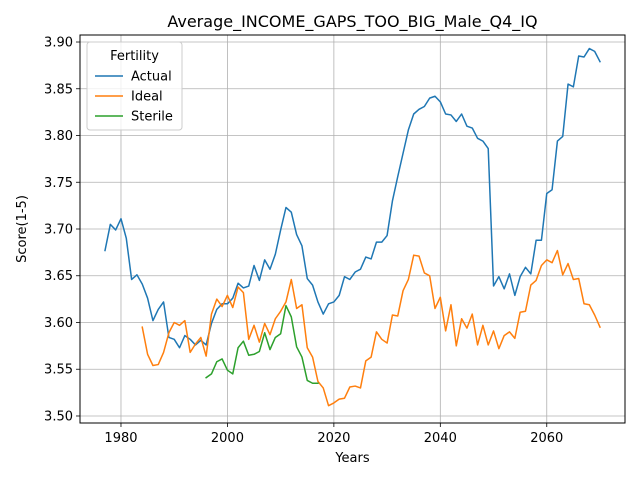  Describe the element at coordinates (546, 438) in the screenshot. I see `x-tick-label: 2060` at that location.